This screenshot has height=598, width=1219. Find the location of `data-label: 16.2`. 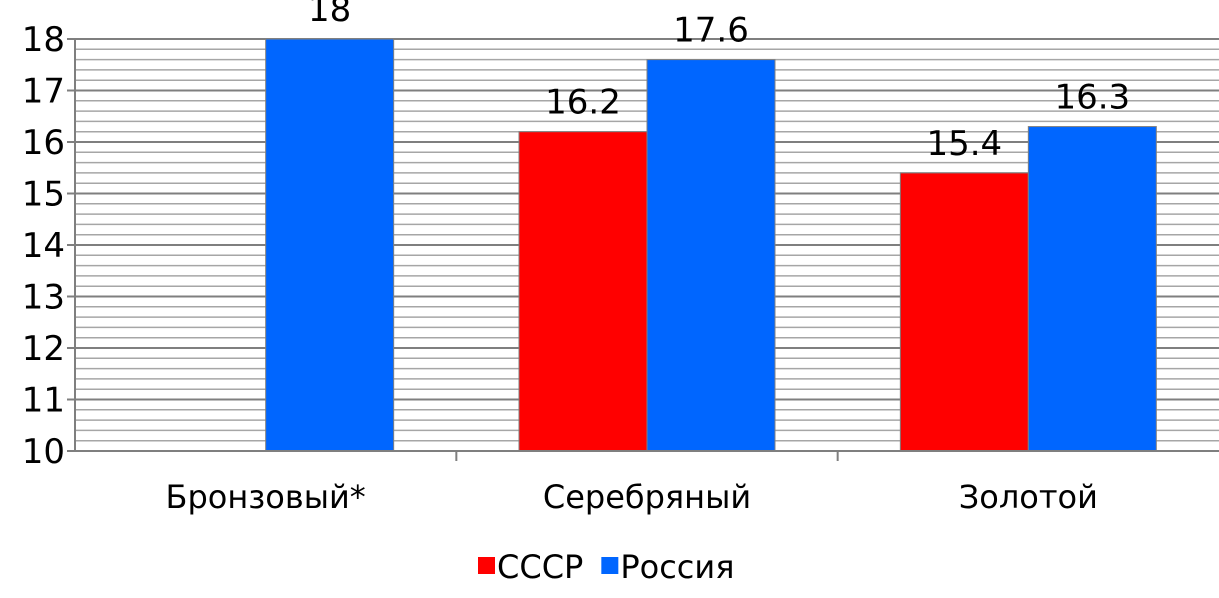

data-label: 16.2 is located at coordinates (583, 103).